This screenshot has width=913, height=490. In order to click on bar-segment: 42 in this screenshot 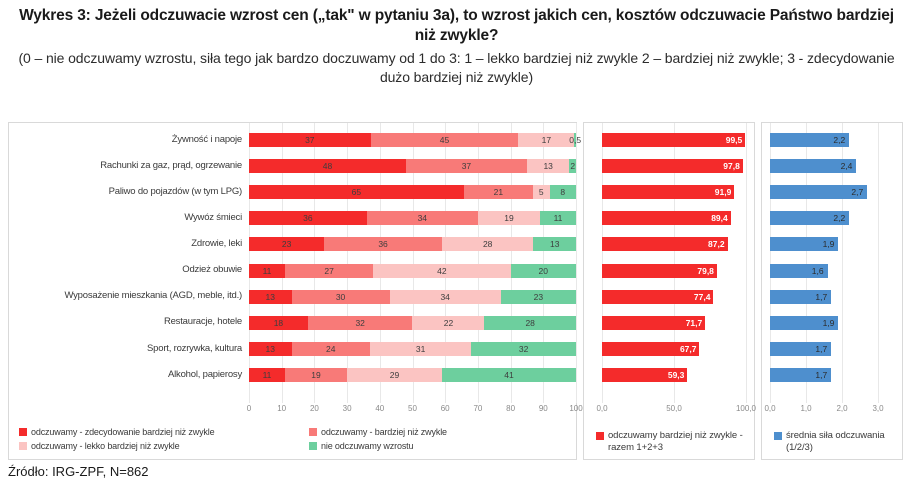, I will do `click(442, 270)`.